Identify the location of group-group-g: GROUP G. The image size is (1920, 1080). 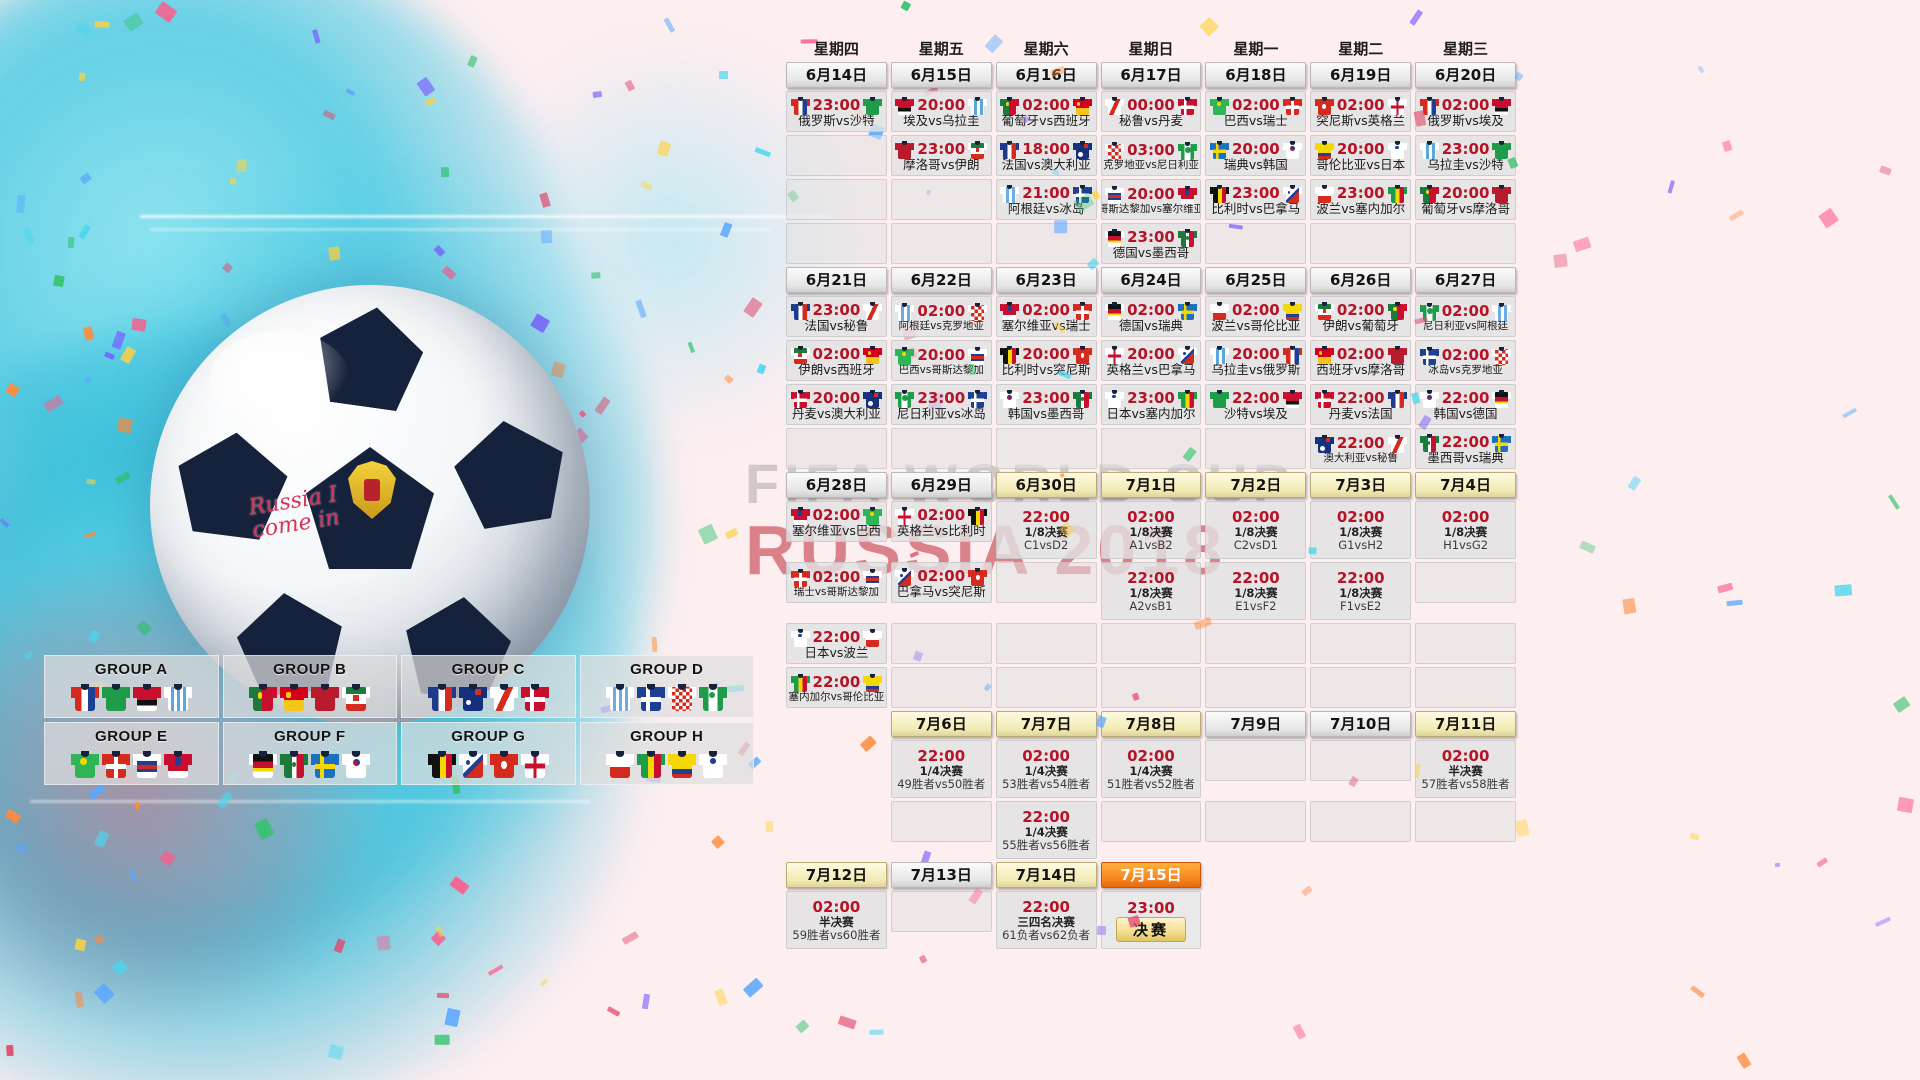
(488, 753).